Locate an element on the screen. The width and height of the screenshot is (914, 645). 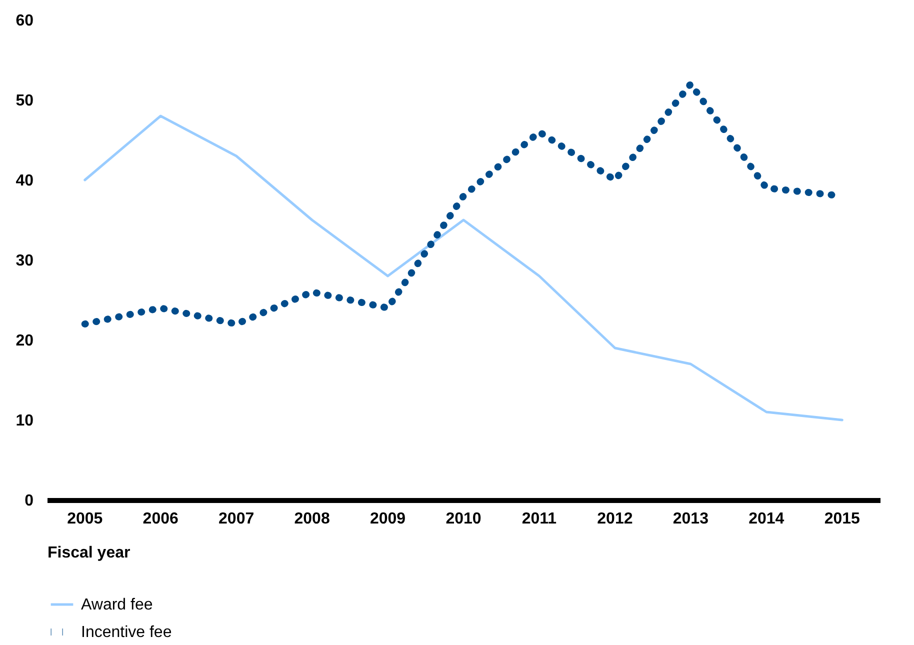
y-tick-label: 50 is located at coordinates (25, 101).